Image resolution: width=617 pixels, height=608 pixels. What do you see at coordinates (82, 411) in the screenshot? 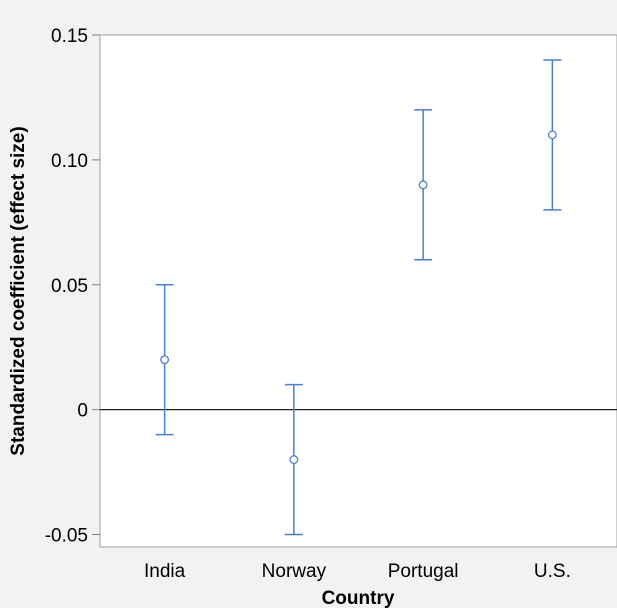
I see `y-tick-label: 0` at bounding box center [82, 411].